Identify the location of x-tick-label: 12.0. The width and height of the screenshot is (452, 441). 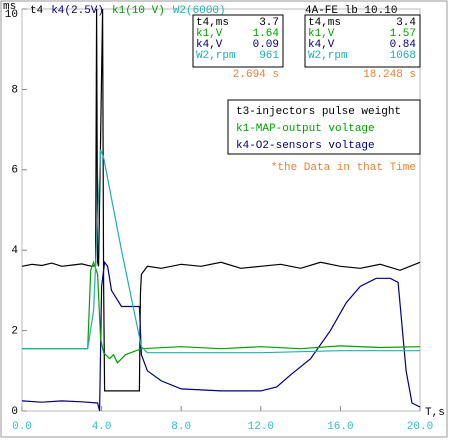
(261, 427).